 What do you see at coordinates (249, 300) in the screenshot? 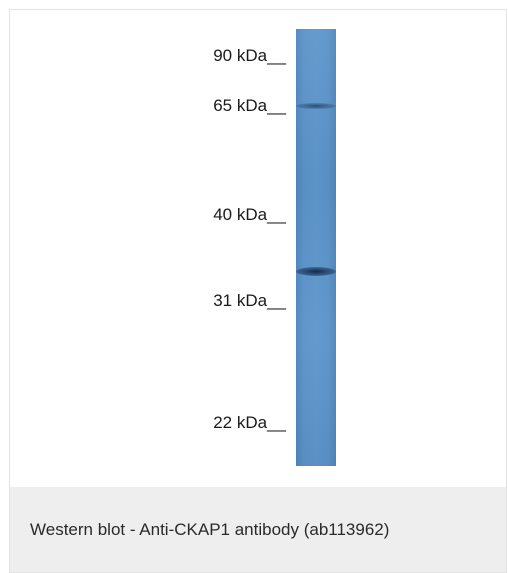
I see `marker-31-kda: 31 kDa__` at bounding box center [249, 300].